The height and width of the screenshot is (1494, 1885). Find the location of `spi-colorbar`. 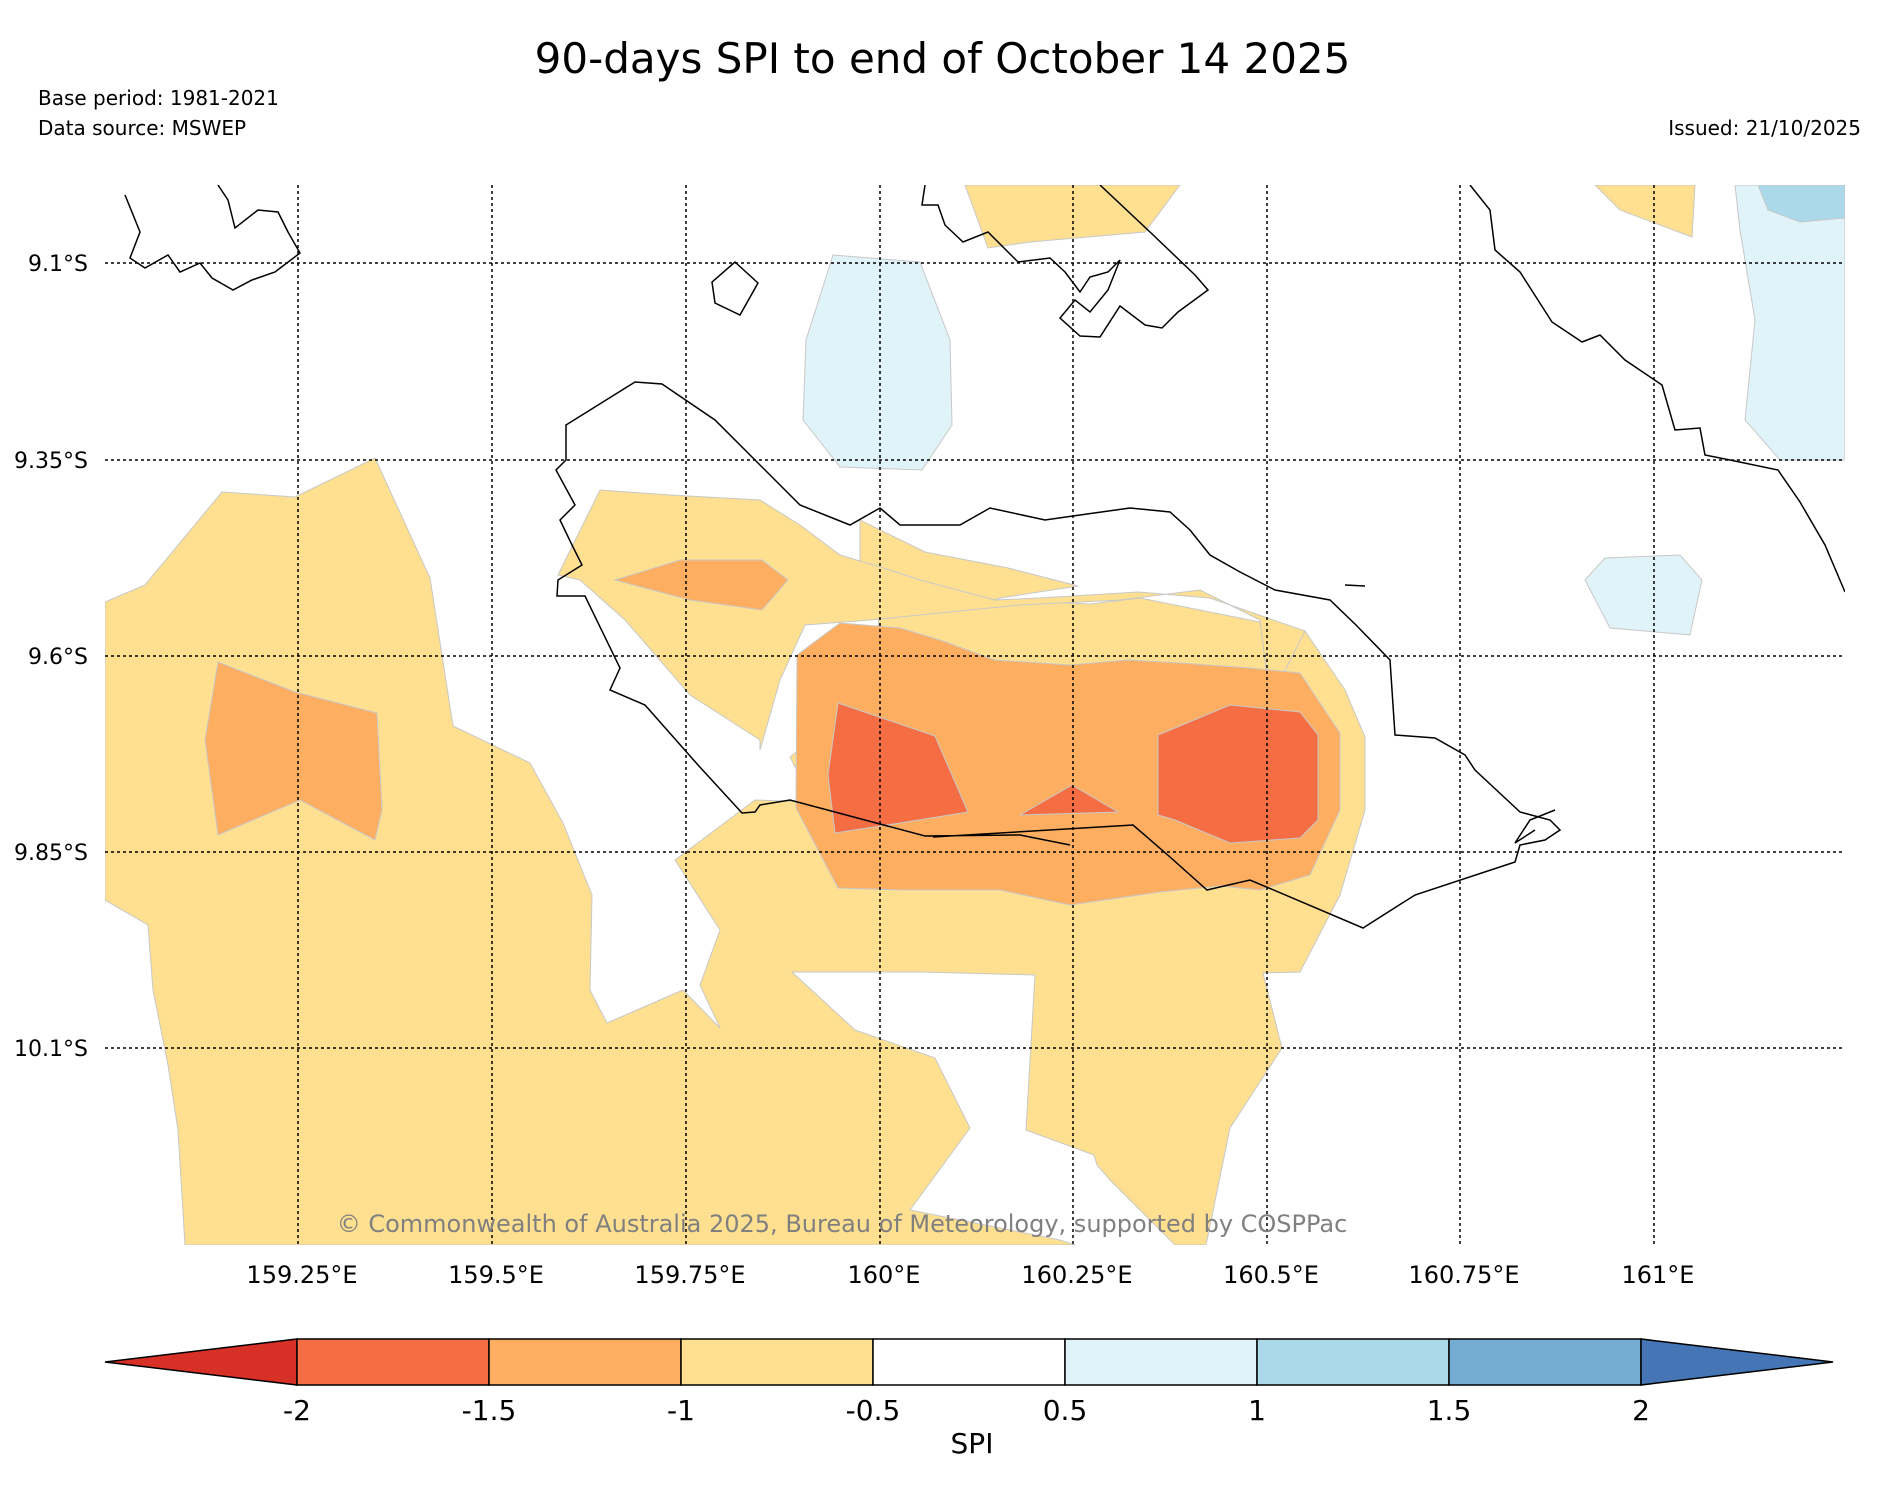

spi-colorbar is located at coordinates (969, 1362).